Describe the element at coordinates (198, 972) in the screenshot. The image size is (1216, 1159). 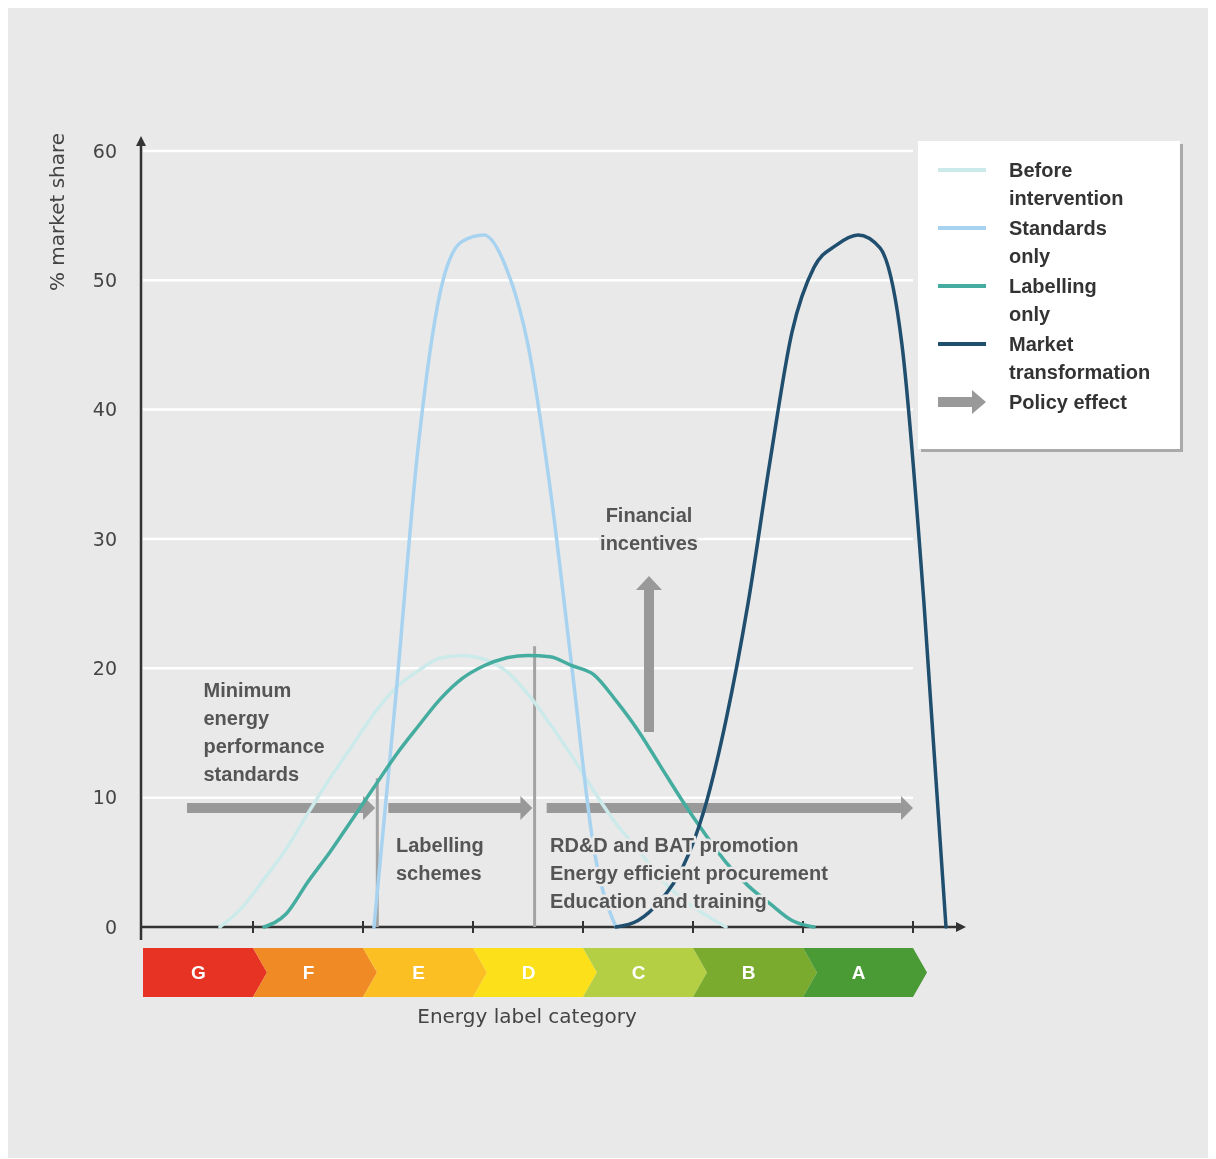
I see `x-tick-label: G` at that location.